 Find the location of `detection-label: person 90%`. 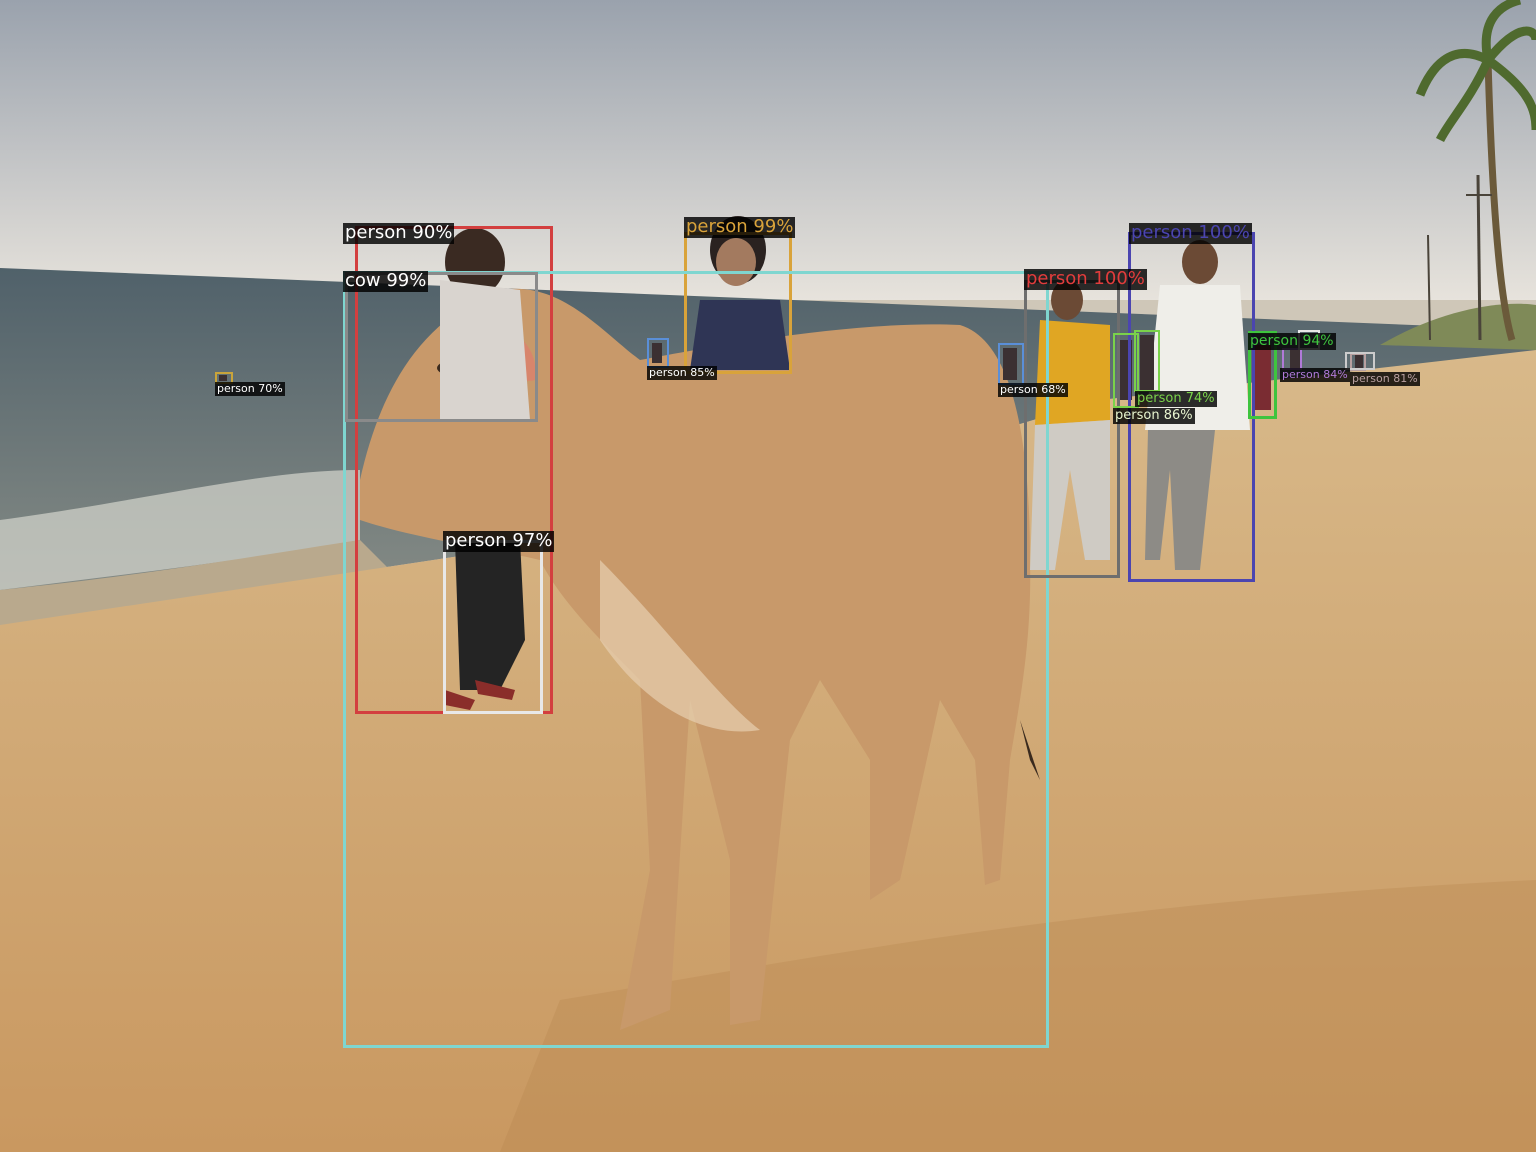

detection-label: person 90% is located at coordinates (399, 233).